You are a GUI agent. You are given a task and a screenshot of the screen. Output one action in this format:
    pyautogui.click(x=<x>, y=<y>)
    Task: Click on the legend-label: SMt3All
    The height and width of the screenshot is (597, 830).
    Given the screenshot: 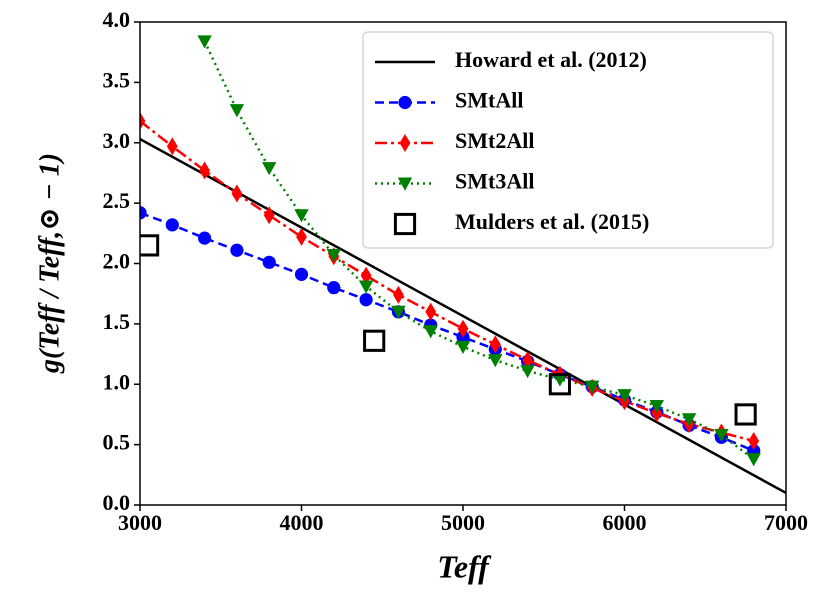 What is the action you would take?
    pyautogui.click(x=494, y=181)
    